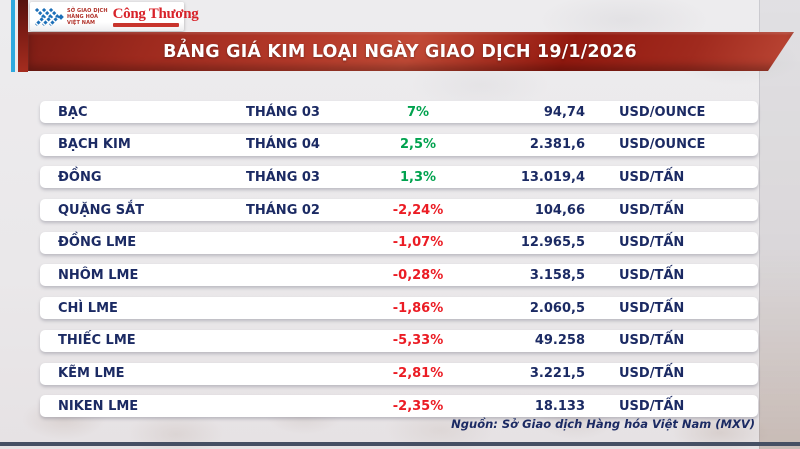  I want to click on congthuong-tagline-bar, so click(145, 24).